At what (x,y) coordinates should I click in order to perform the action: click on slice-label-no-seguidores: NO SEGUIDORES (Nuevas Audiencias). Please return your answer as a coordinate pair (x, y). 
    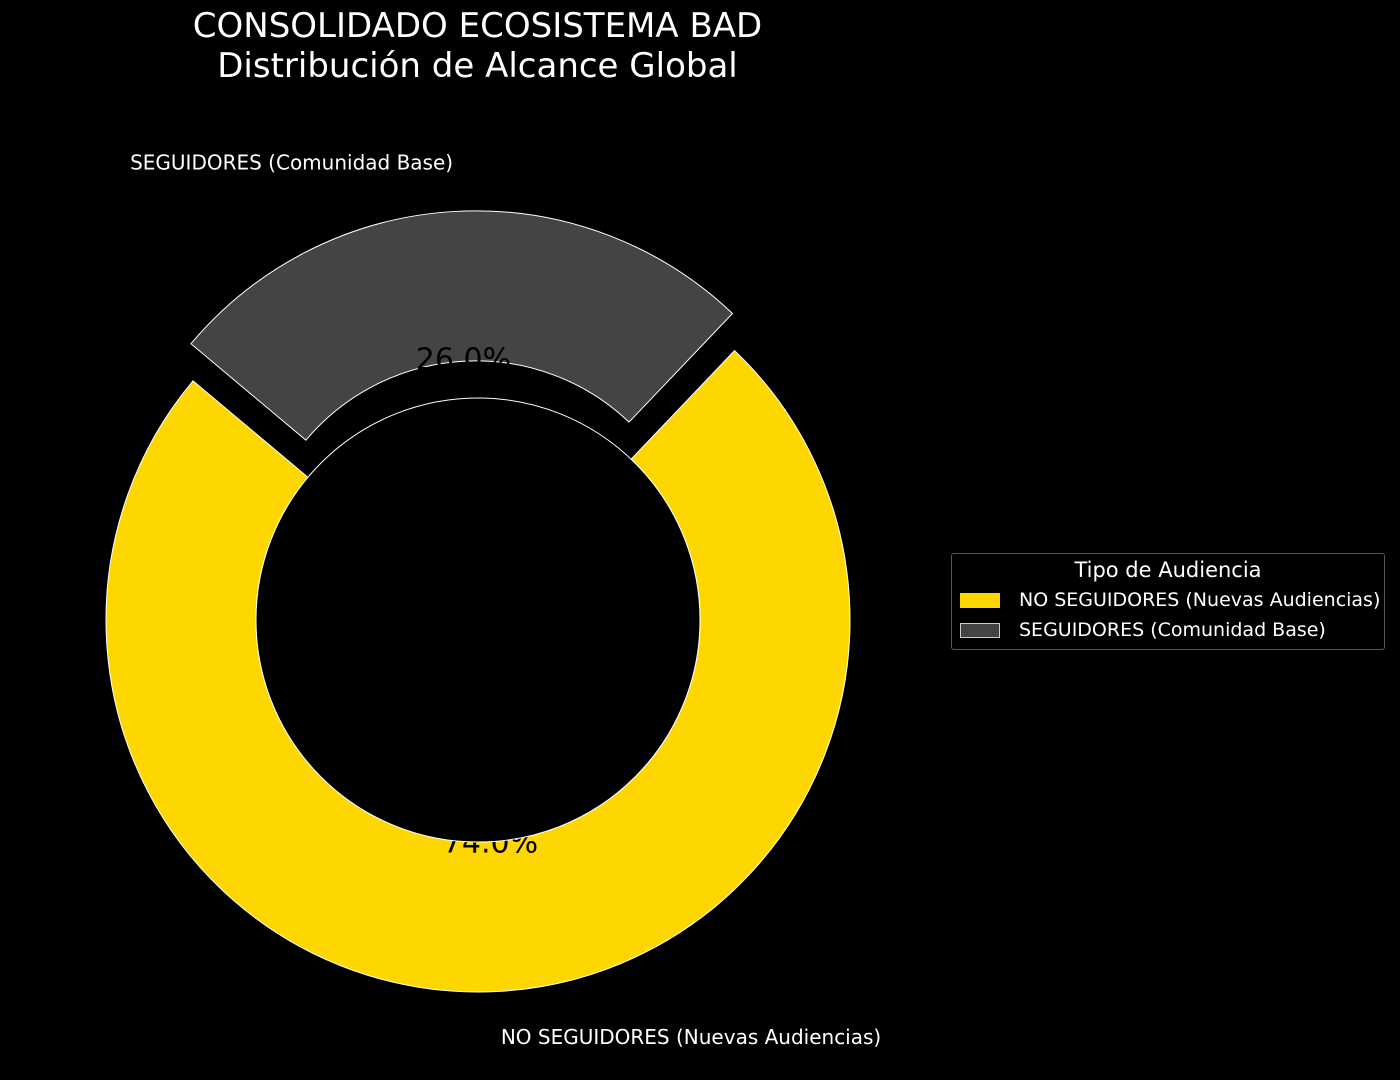
    Looking at the image, I should click on (691, 1037).